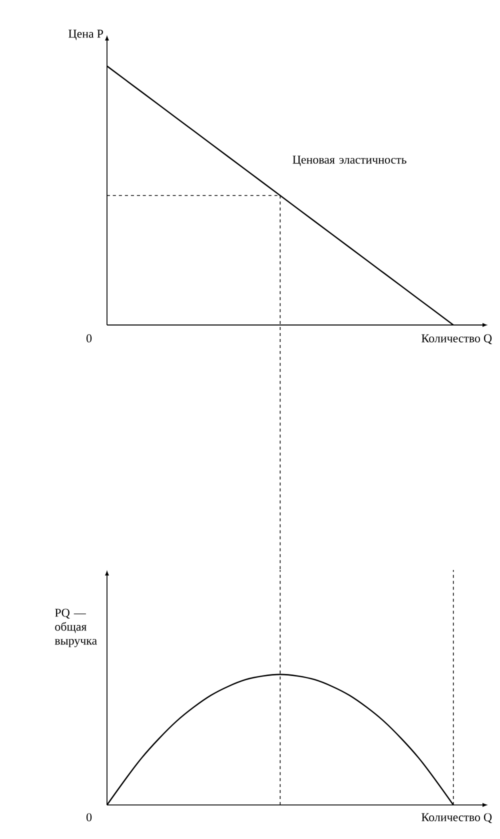 The image size is (500, 839). What do you see at coordinates (75, 628) in the screenshot?
I see `y-axis-title: PQ — общая выручка` at bounding box center [75, 628].